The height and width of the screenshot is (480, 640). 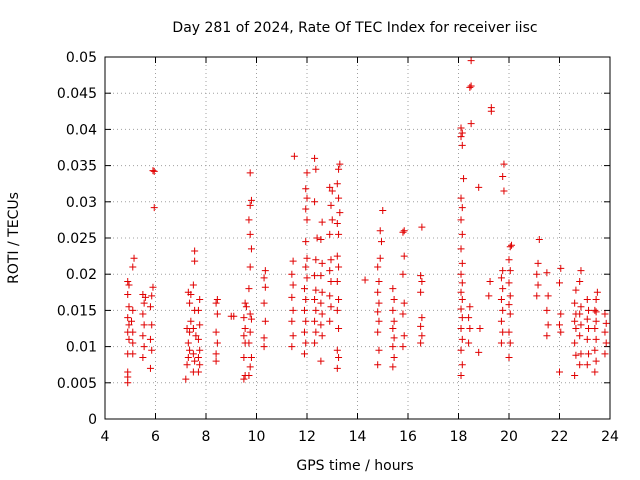 I want to click on x-tick-label: 6, so click(x=155, y=437).